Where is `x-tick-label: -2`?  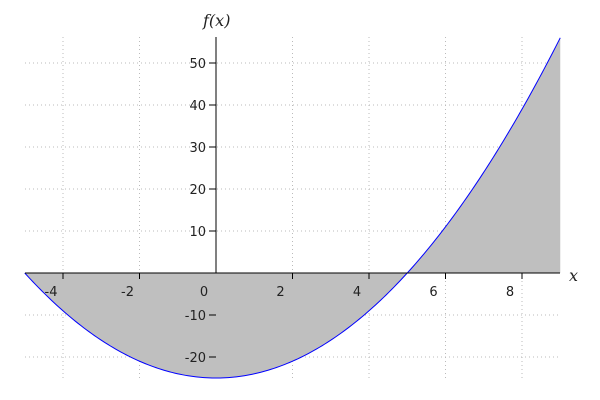
x-tick-label: -2 is located at coordinates (127, 292).